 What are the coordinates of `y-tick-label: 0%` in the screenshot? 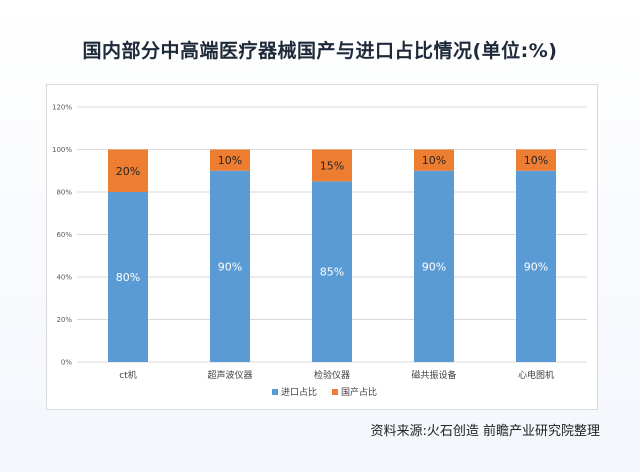 It's located at (66, 363).